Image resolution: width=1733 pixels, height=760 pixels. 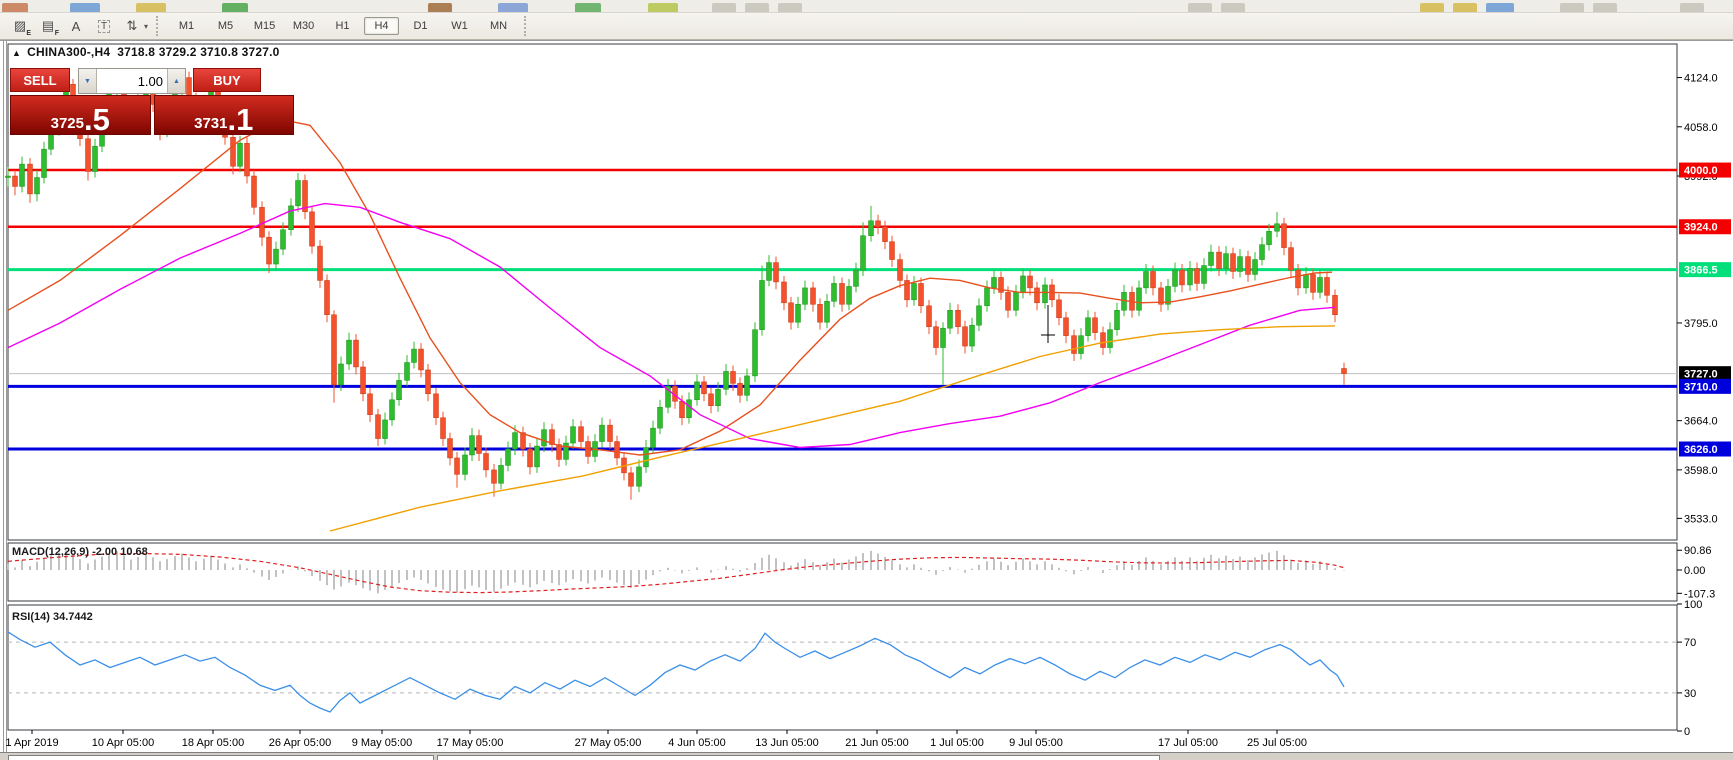 What do you see at coordinates (227, 80) in the screenshot?
I see `buy-button: BUY` at bounding box center [227, 80].